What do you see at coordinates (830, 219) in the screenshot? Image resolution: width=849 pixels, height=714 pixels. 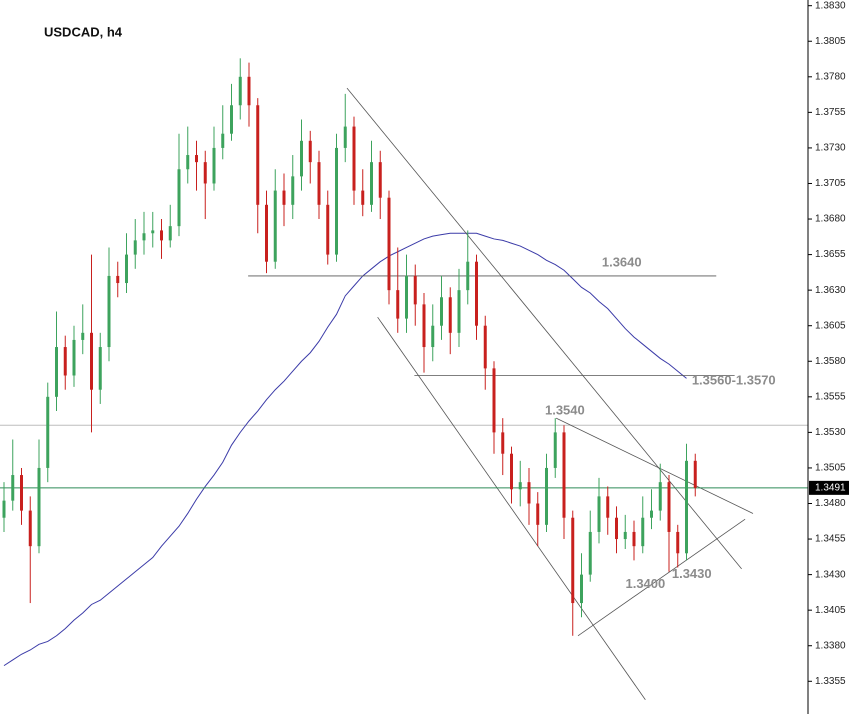 I see `y-tick-label: 1.3680` at bounding box center [830, 219].